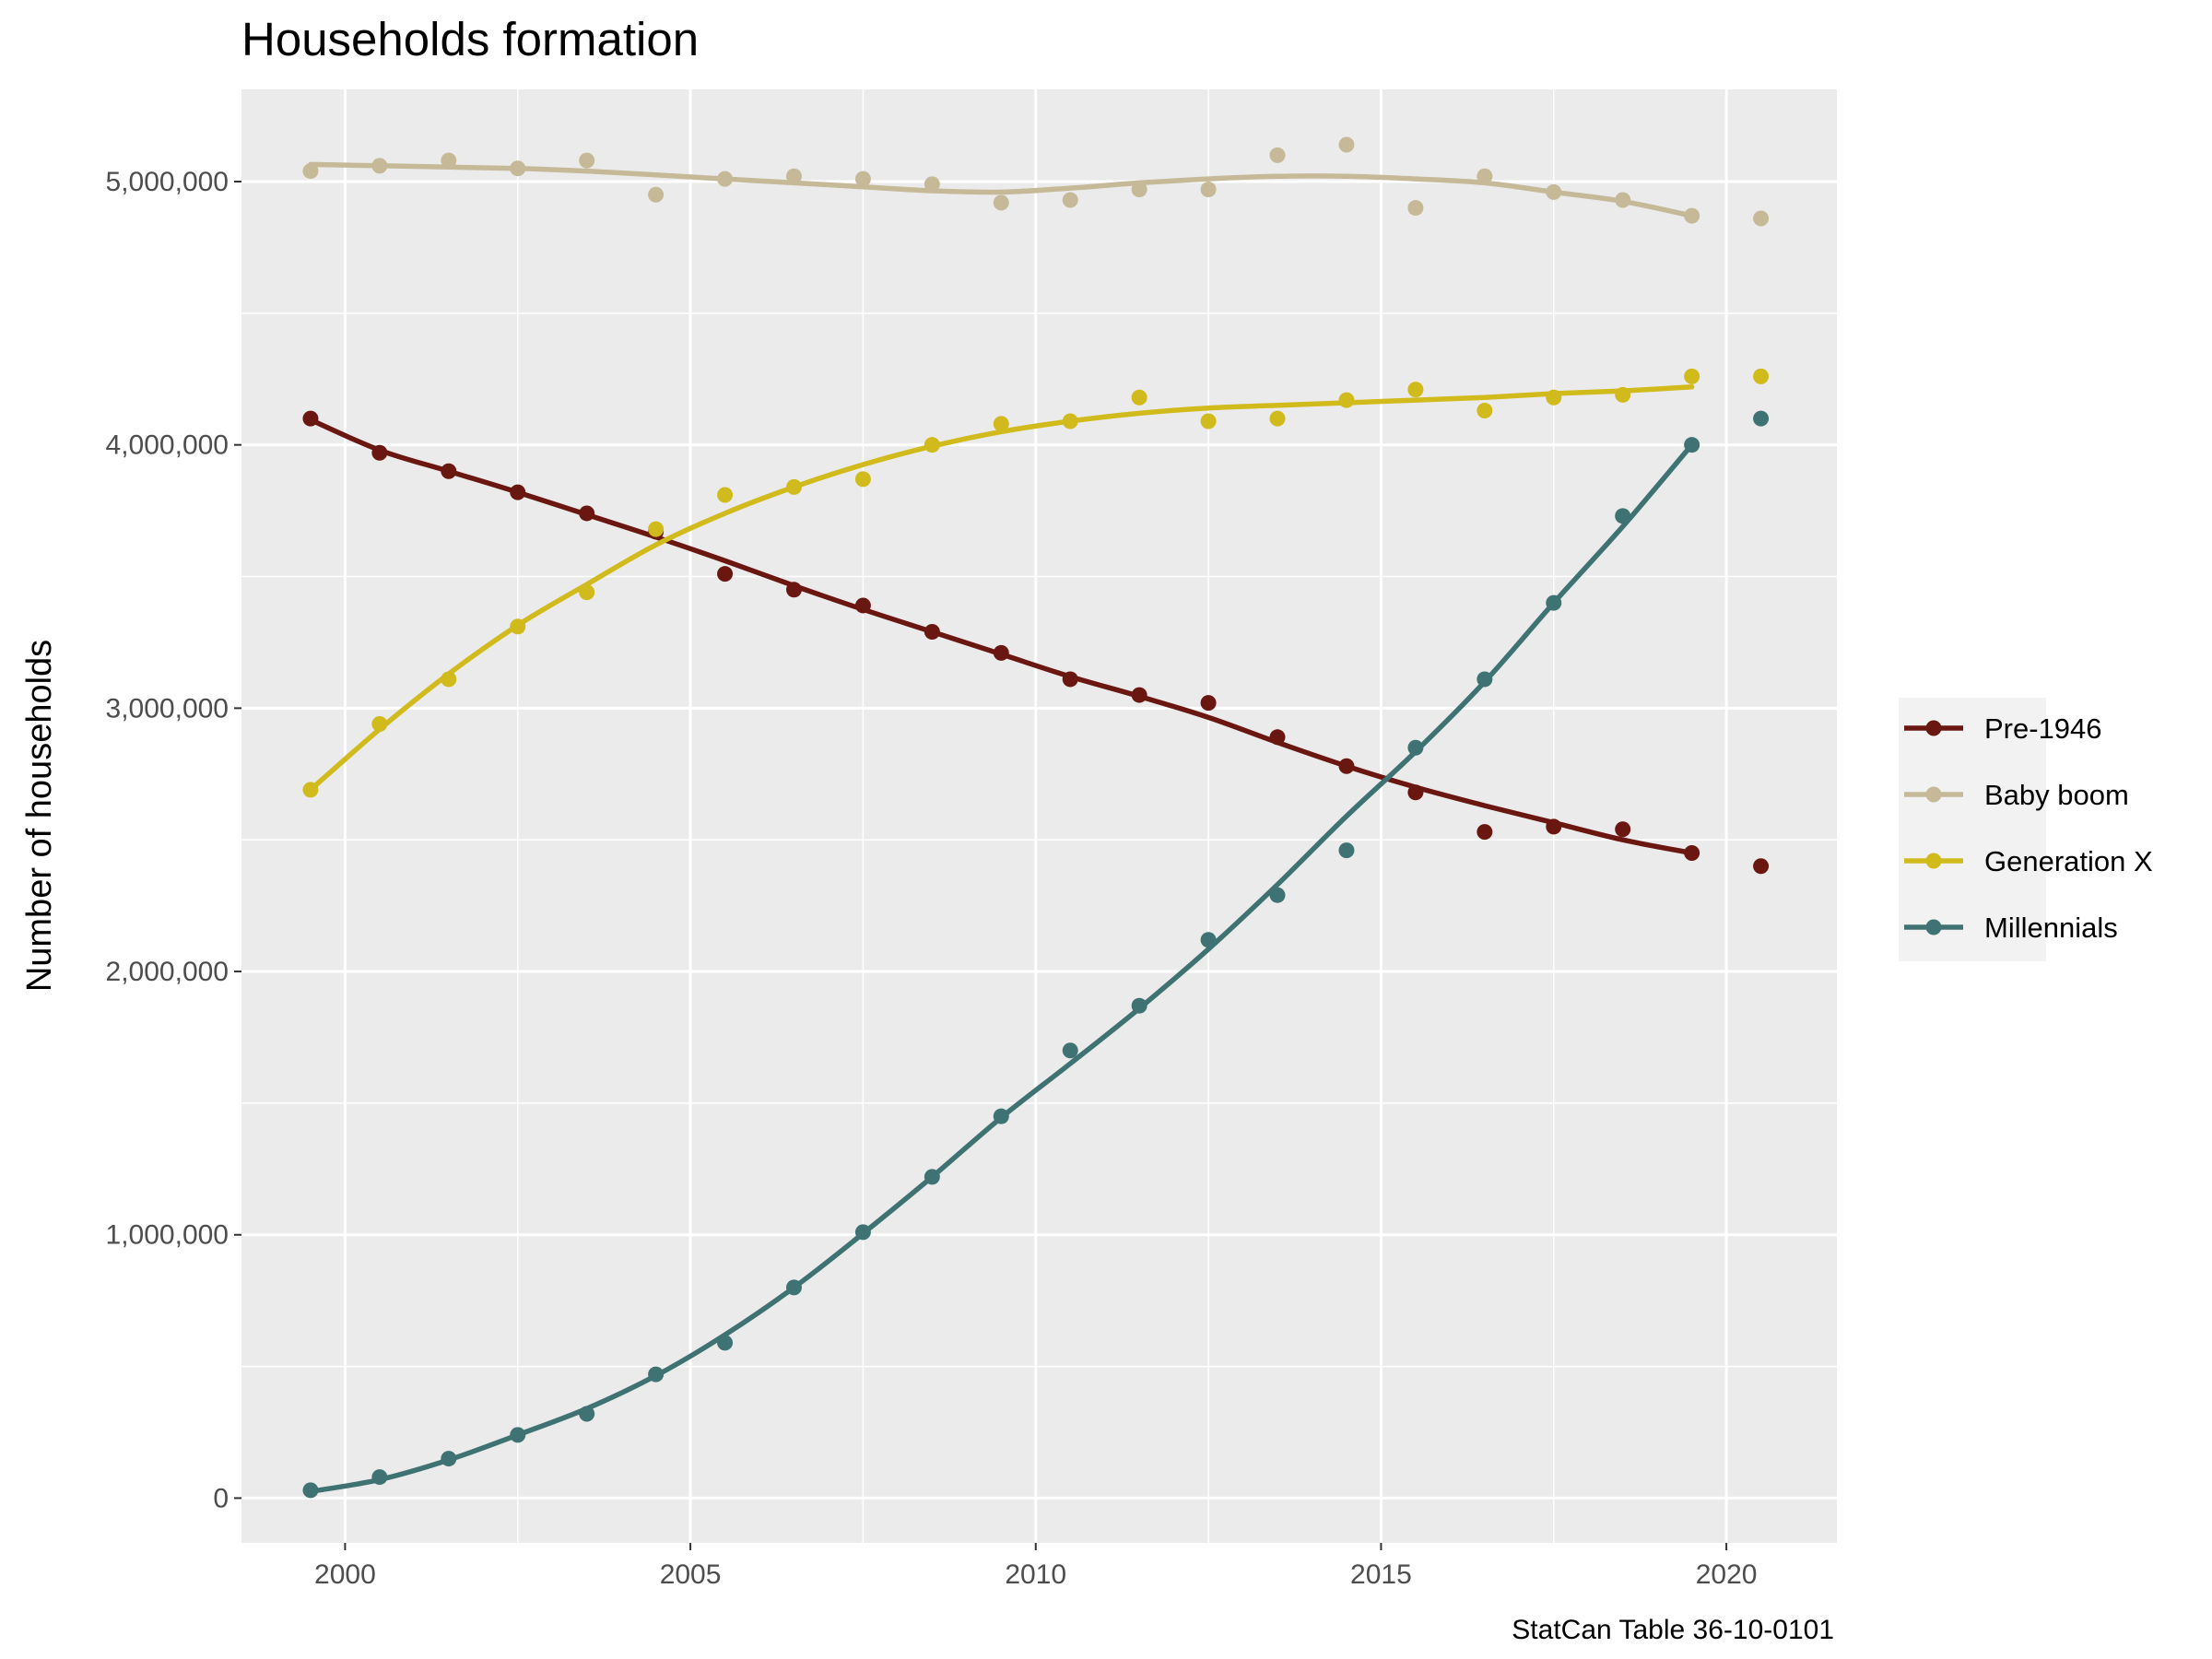 Image resolution: width=2212 pixels, height=1659 pixels. What do you see at coordinates (167, 182) in the screenshot?
I see `y-tick-label: 5,000,000` at bounding box center [167, 182].